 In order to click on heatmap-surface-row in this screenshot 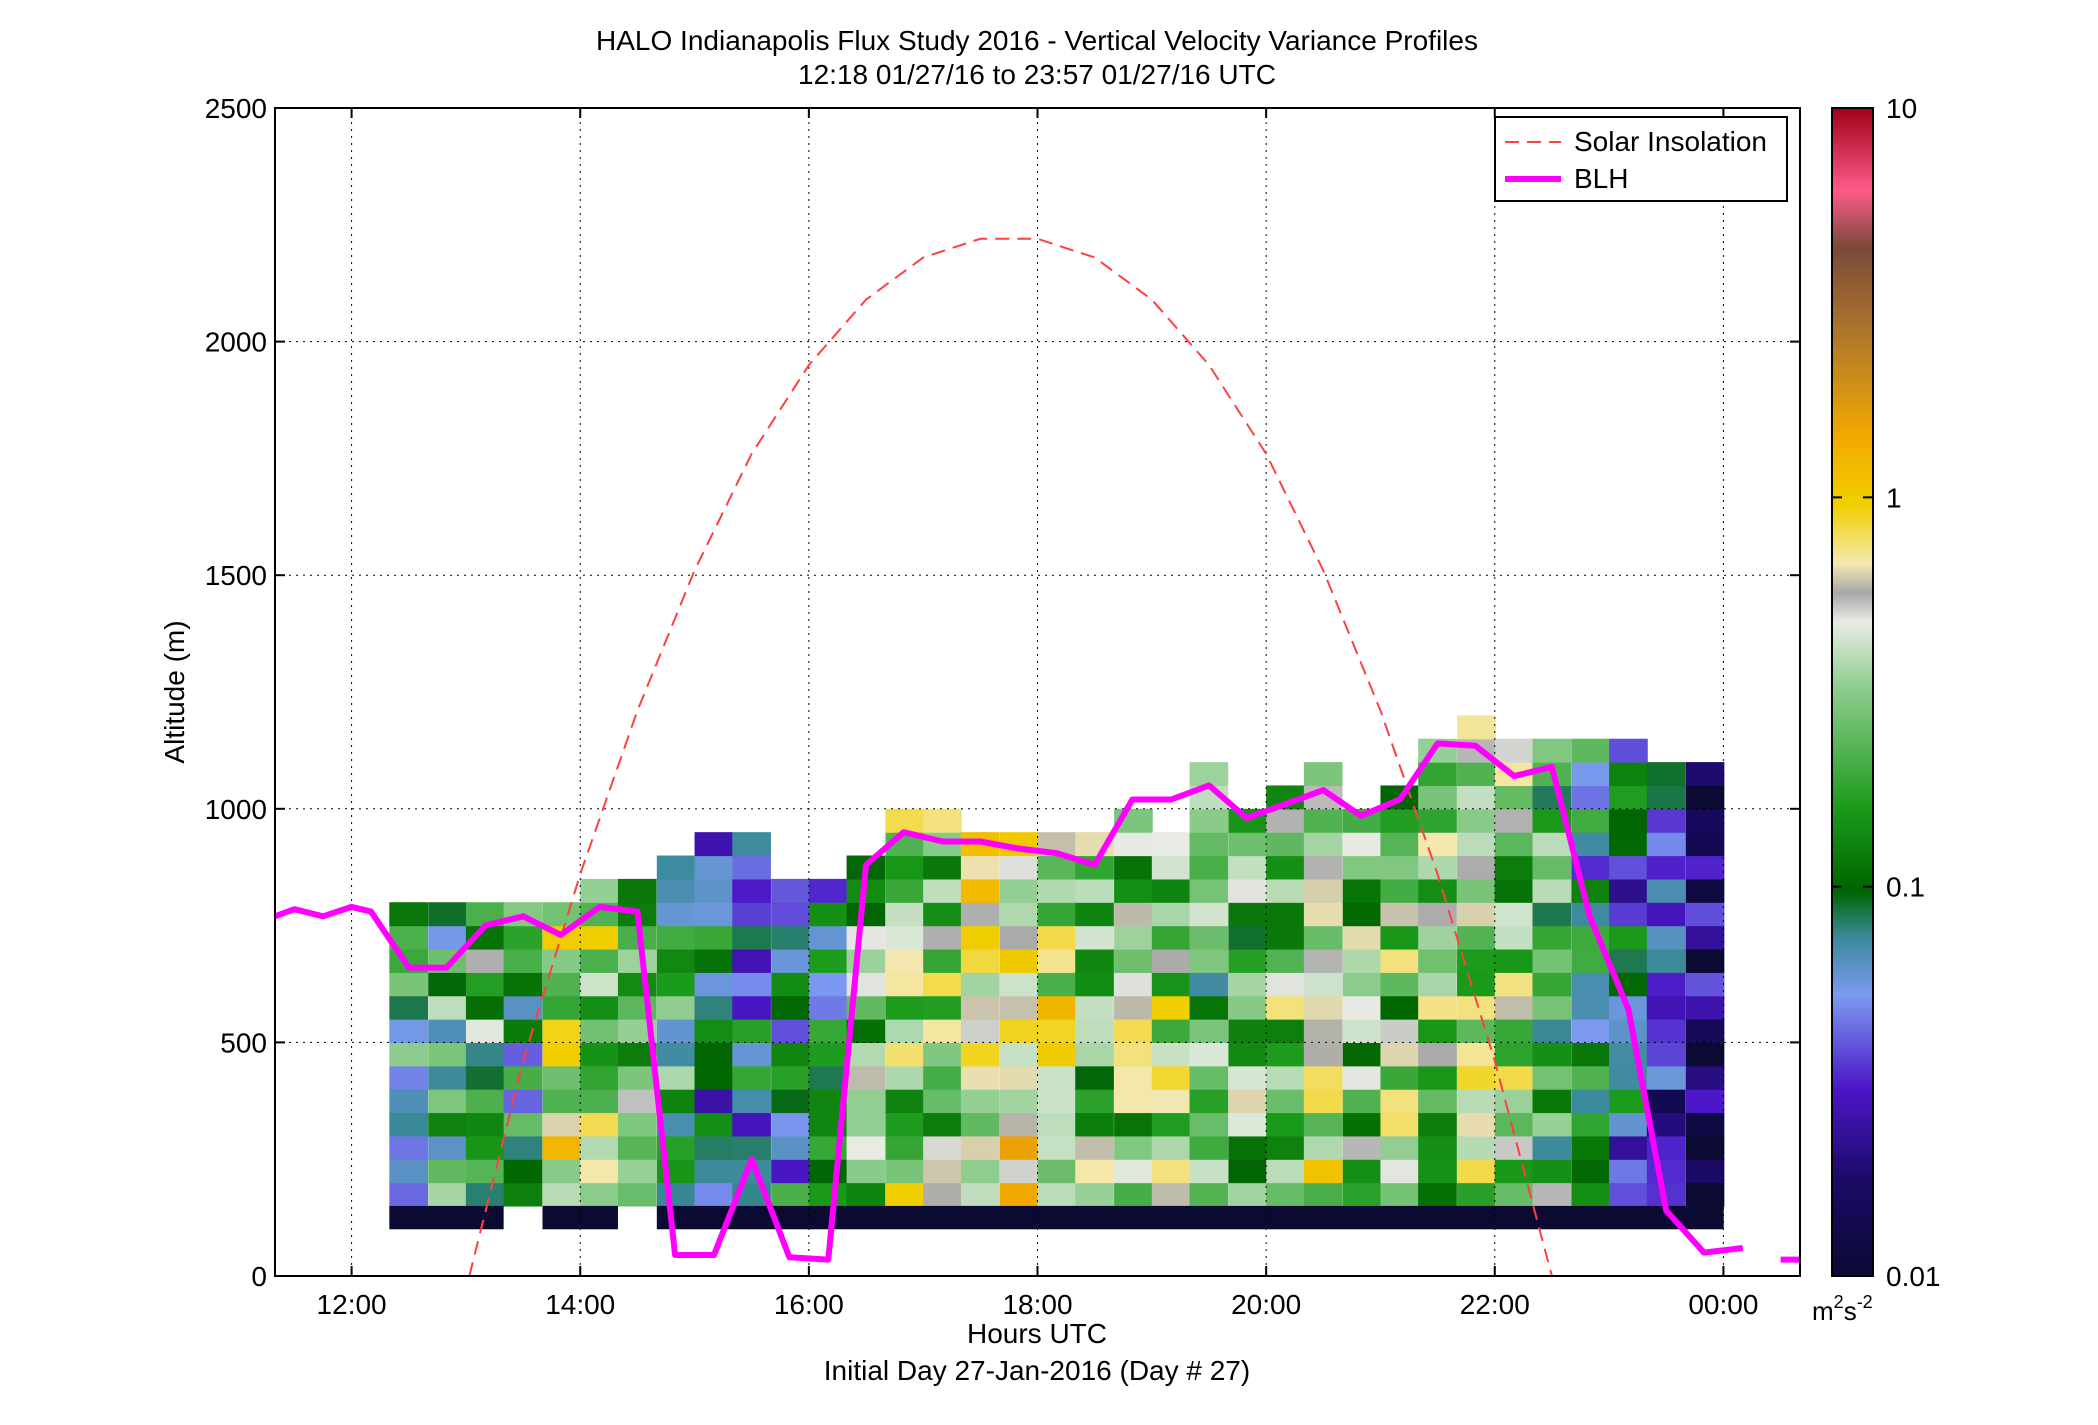, I will do `click(1190, 1217)`.